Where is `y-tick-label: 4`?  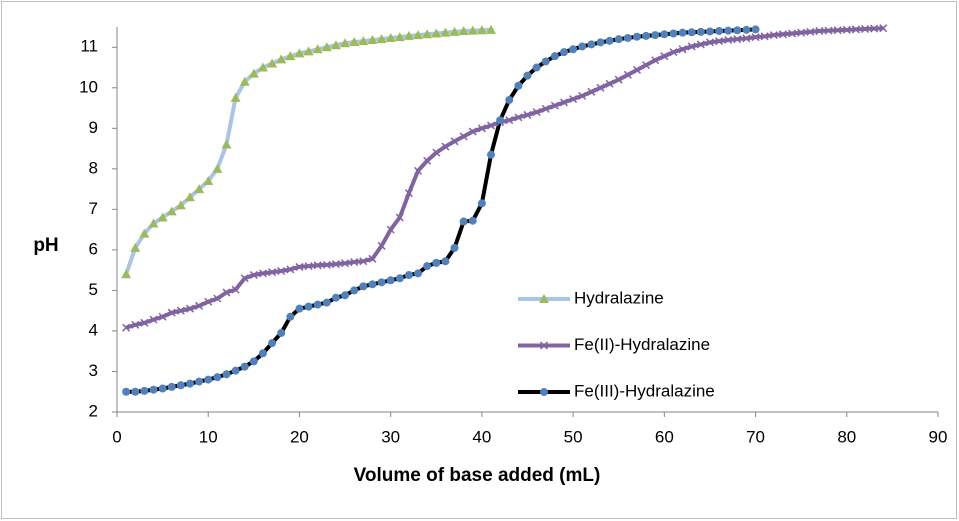 y-tick-label: 4 is located at coordinates (93, 329).